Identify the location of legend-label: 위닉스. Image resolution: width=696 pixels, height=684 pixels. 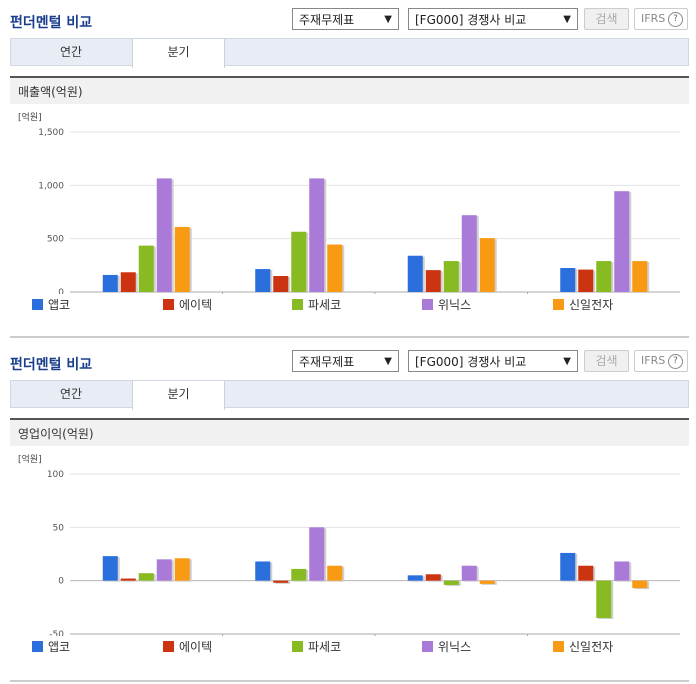
(455, 305).